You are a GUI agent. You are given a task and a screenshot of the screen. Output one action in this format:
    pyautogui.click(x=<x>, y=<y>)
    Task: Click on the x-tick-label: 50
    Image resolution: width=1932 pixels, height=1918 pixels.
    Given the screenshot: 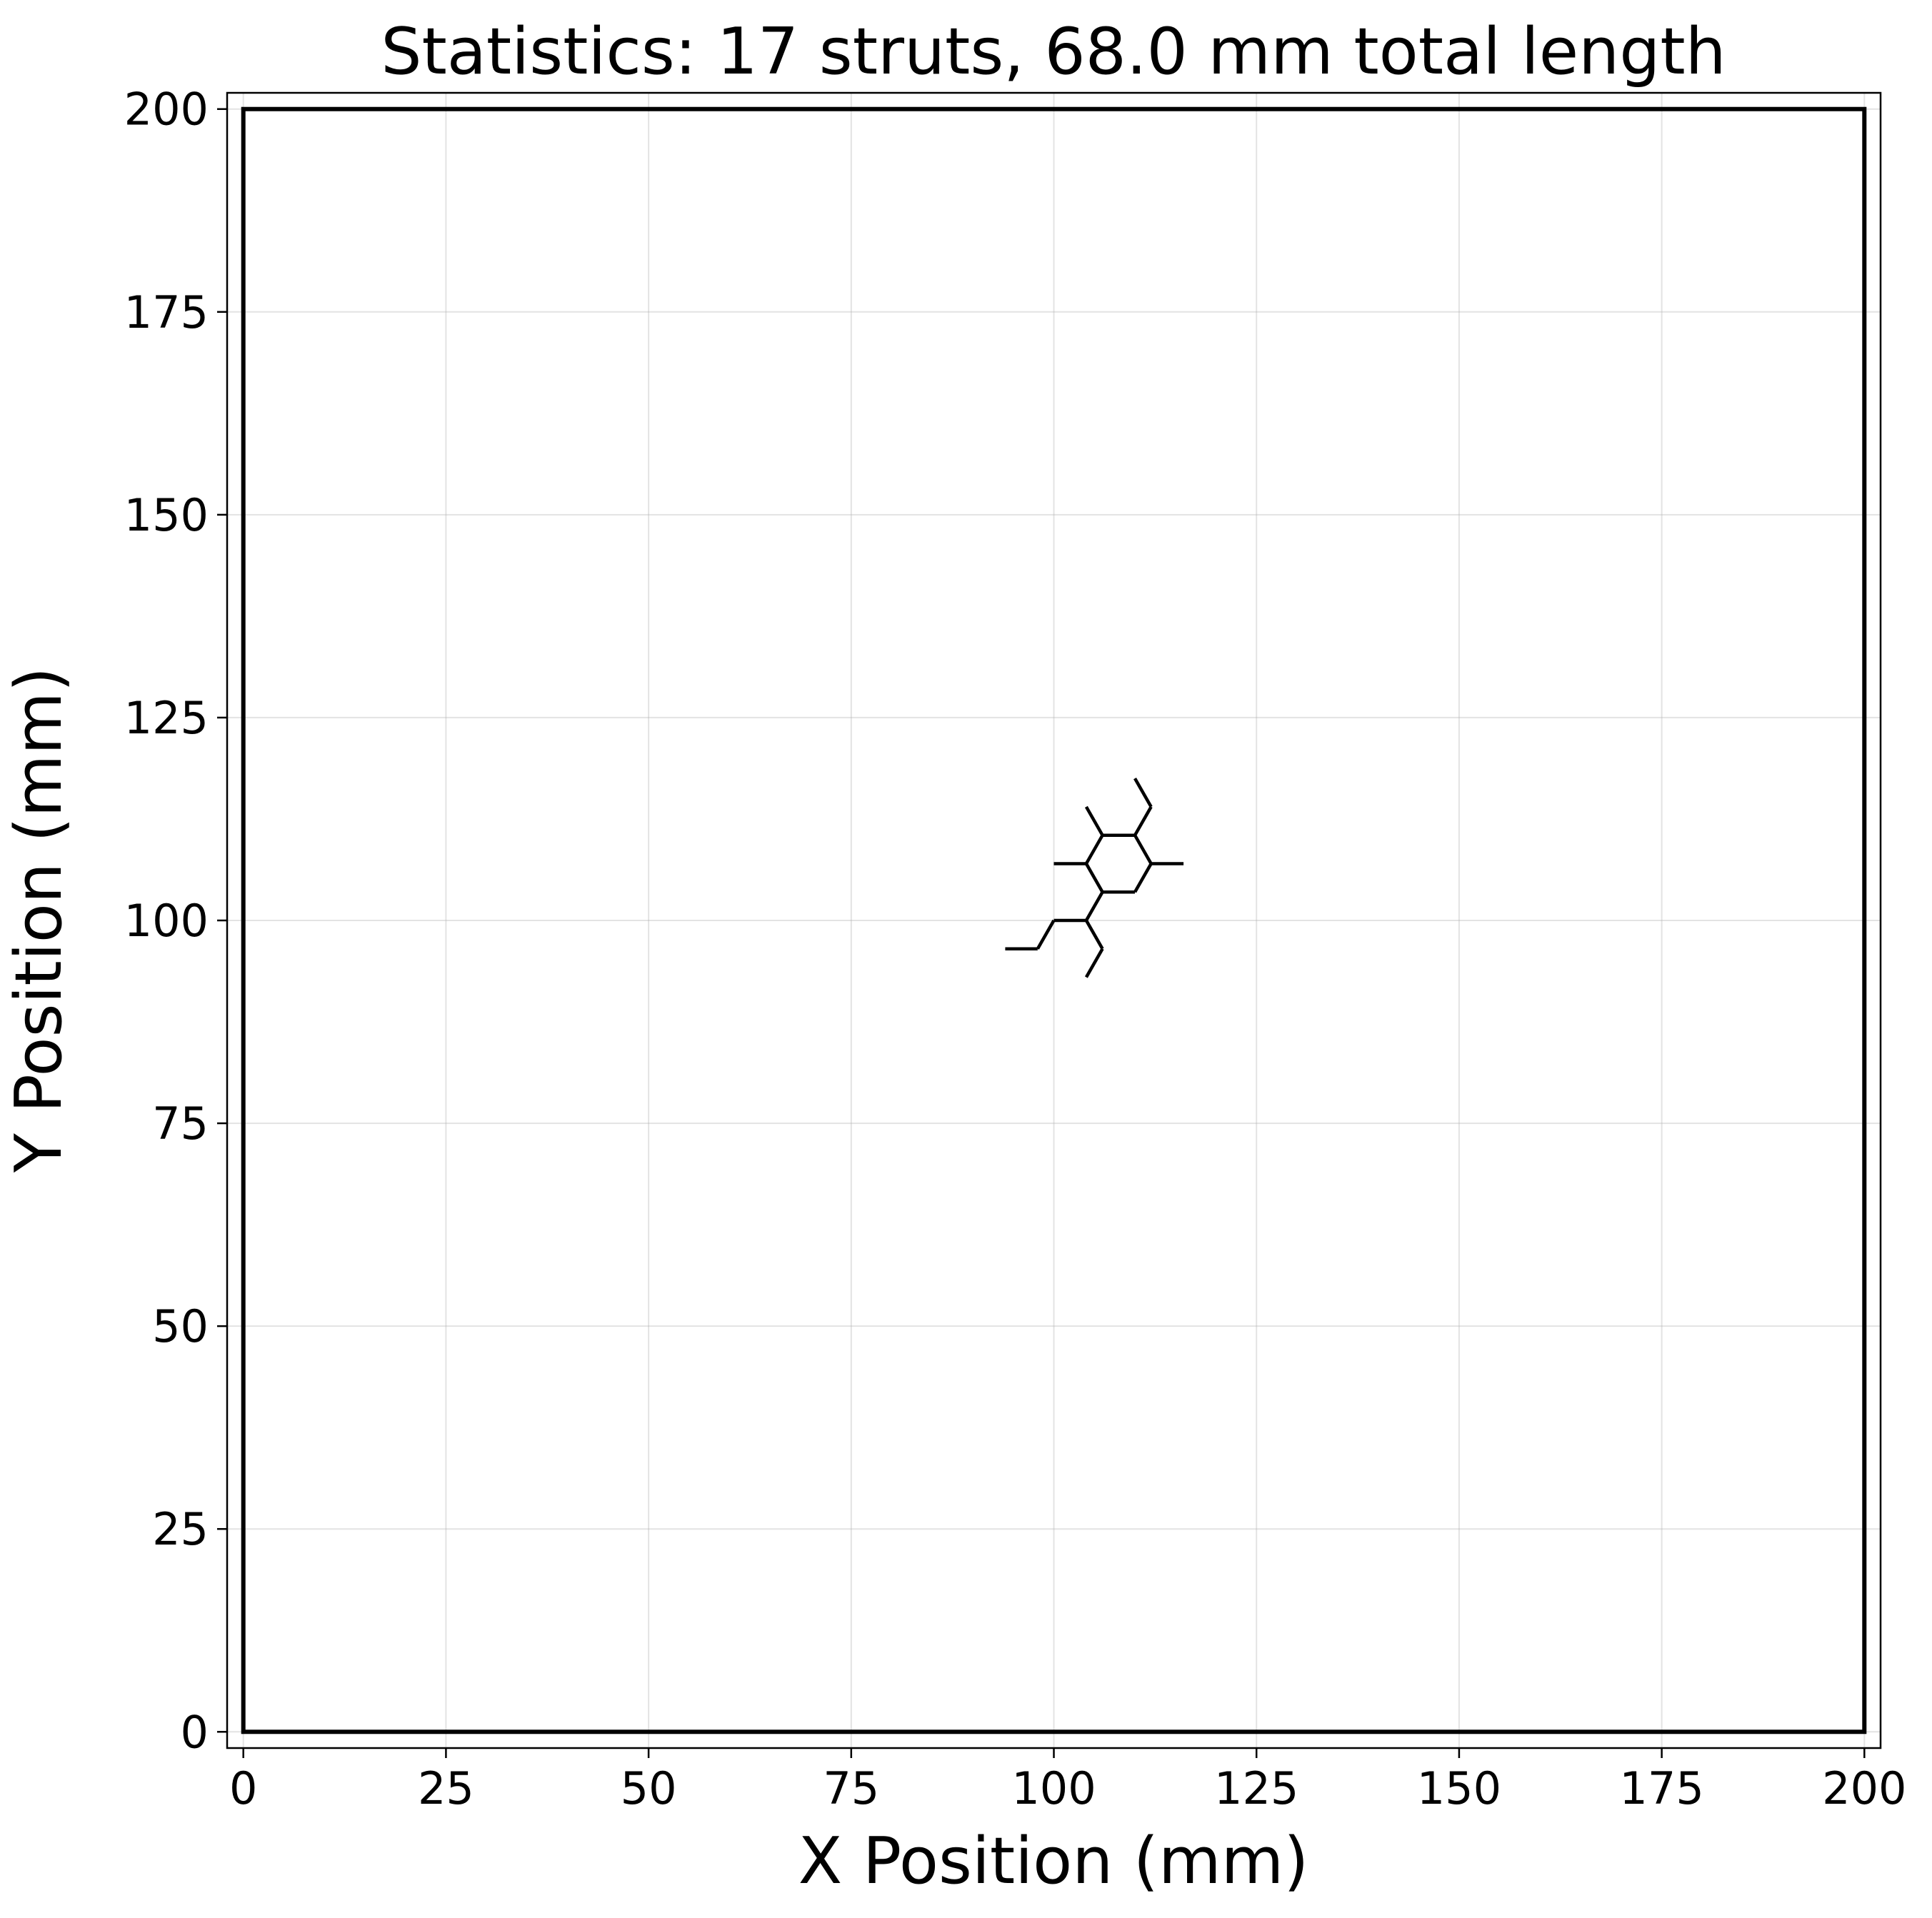 What is the action you would take?
    pyautogui.click(x=649, y=1788)
    